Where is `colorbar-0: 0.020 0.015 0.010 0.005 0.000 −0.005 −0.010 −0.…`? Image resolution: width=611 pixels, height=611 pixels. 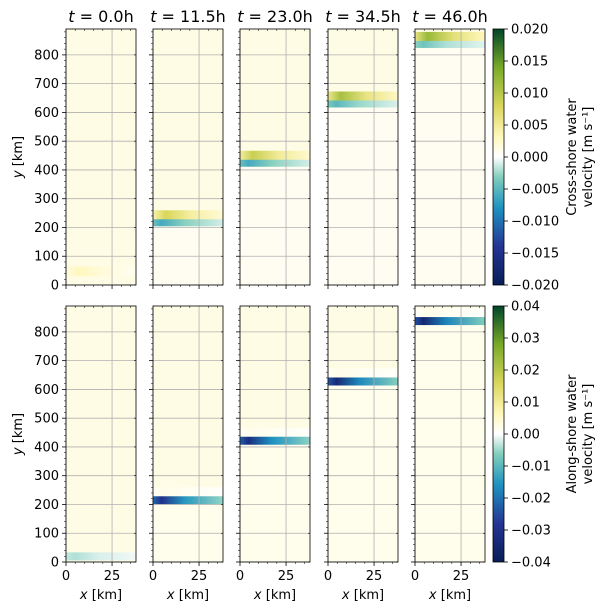 colorbar-0: 0.020 0.015 0.010 0.005 0.000 −0.005 −0.010 −0.… is located at coordinates (544, 158).